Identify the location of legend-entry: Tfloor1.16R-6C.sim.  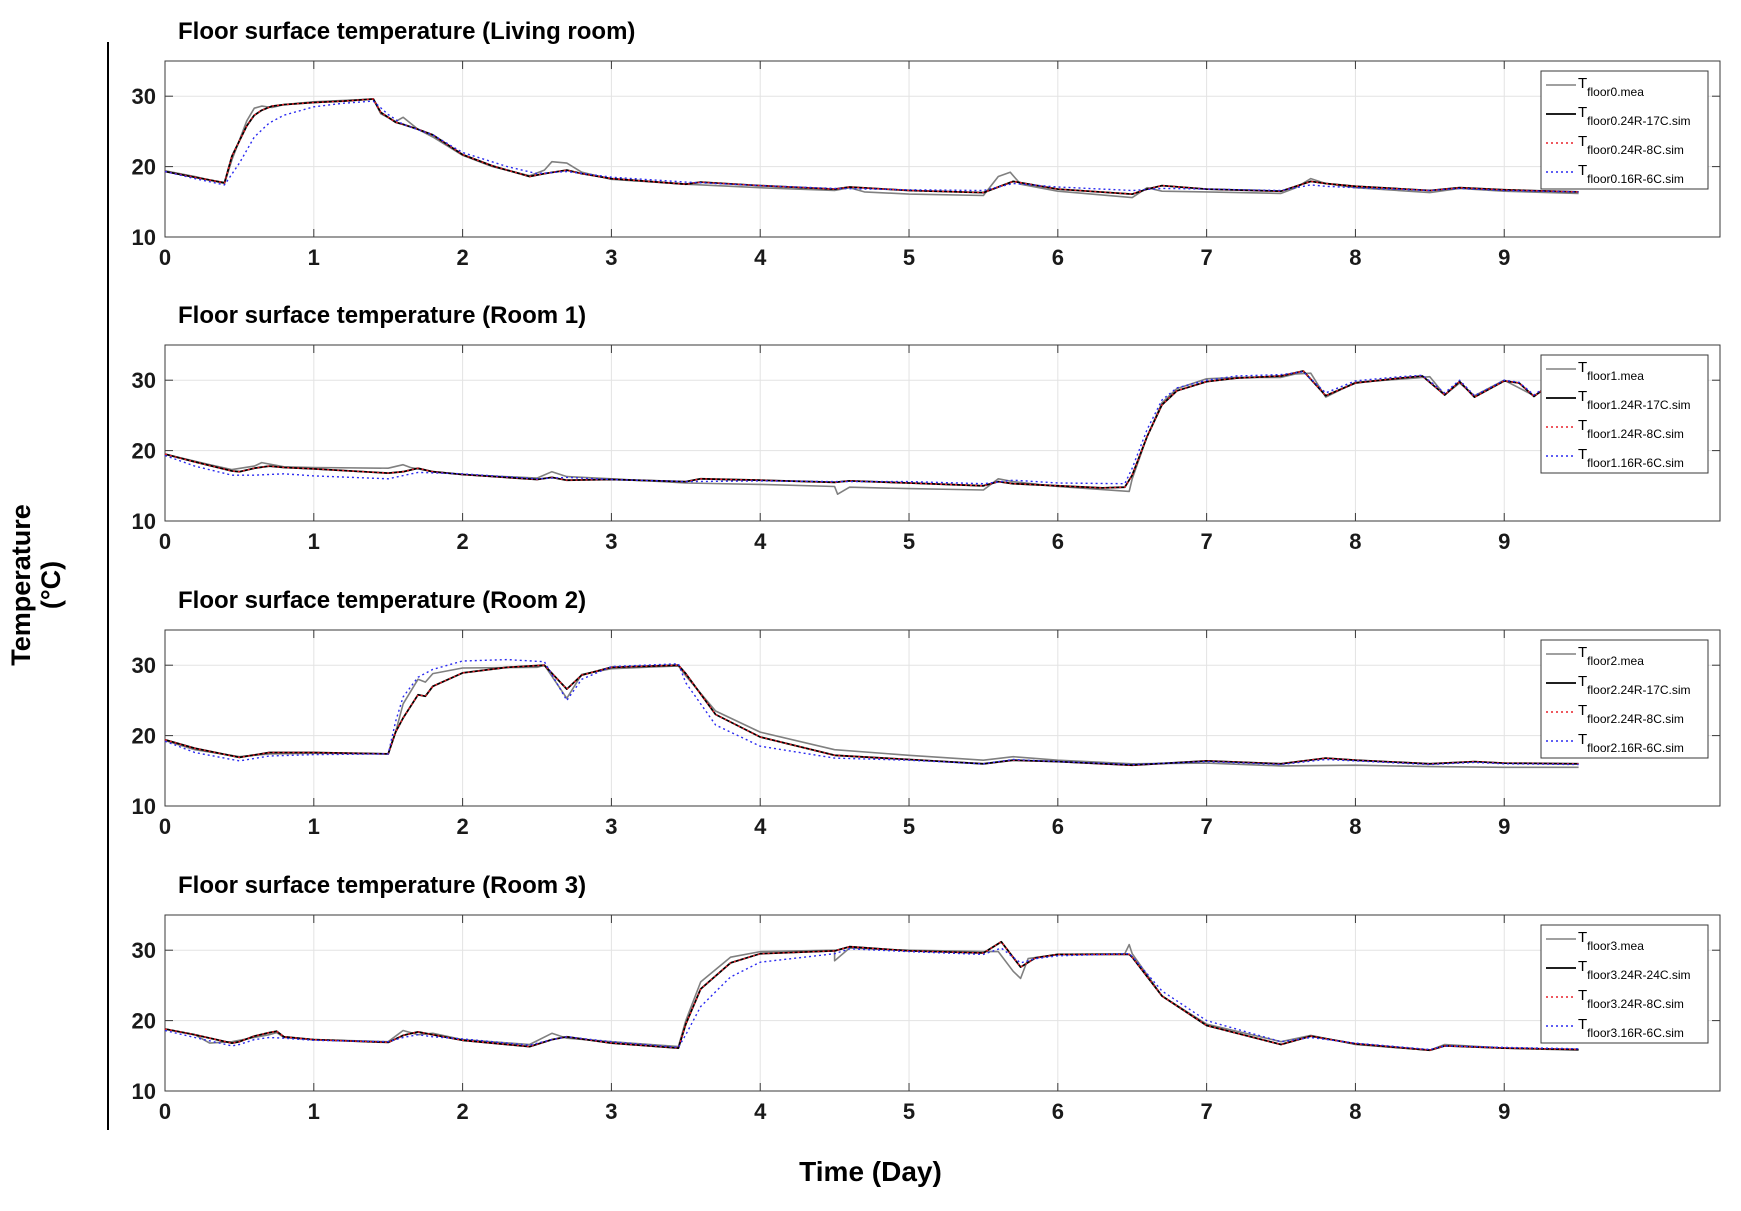
(1631, 458).